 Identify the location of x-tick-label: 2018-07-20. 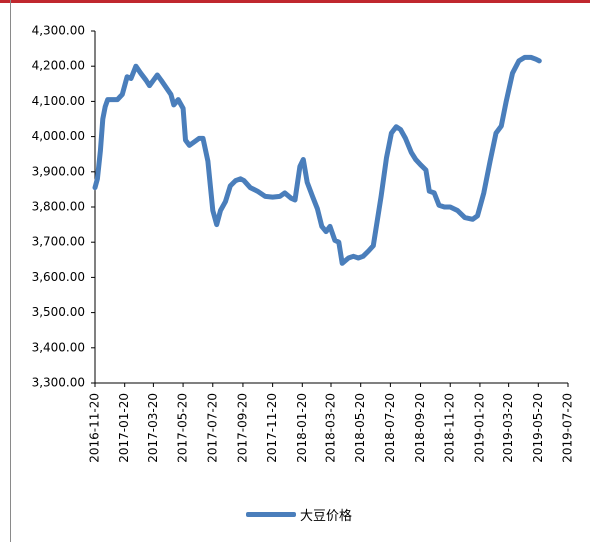
(390, 428).